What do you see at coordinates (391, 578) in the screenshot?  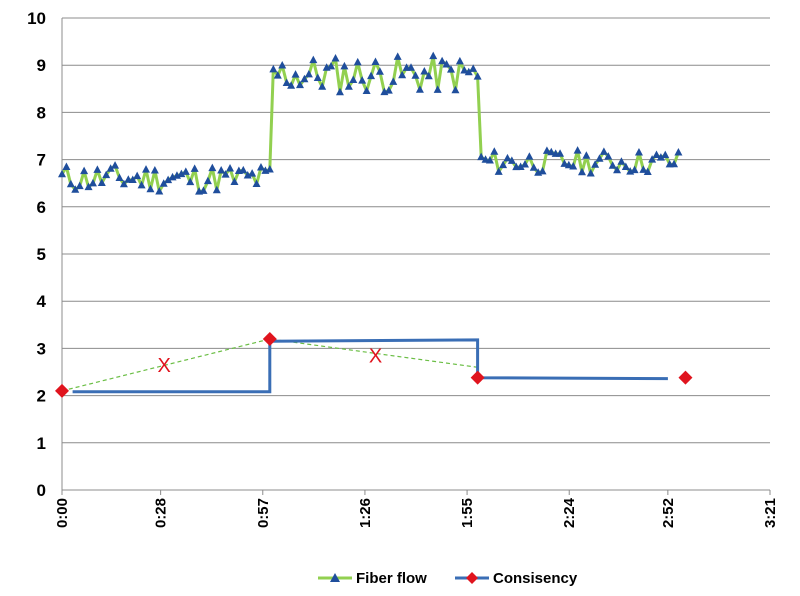 I see `legend-fiber-flow-label: Fiber flow` at bounding box center [391, 578].